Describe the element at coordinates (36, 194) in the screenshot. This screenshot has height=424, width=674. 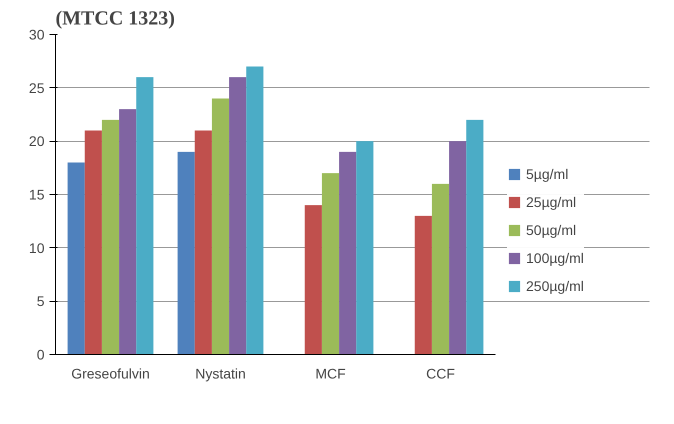
I see `y-tick-label: 15` at that location.